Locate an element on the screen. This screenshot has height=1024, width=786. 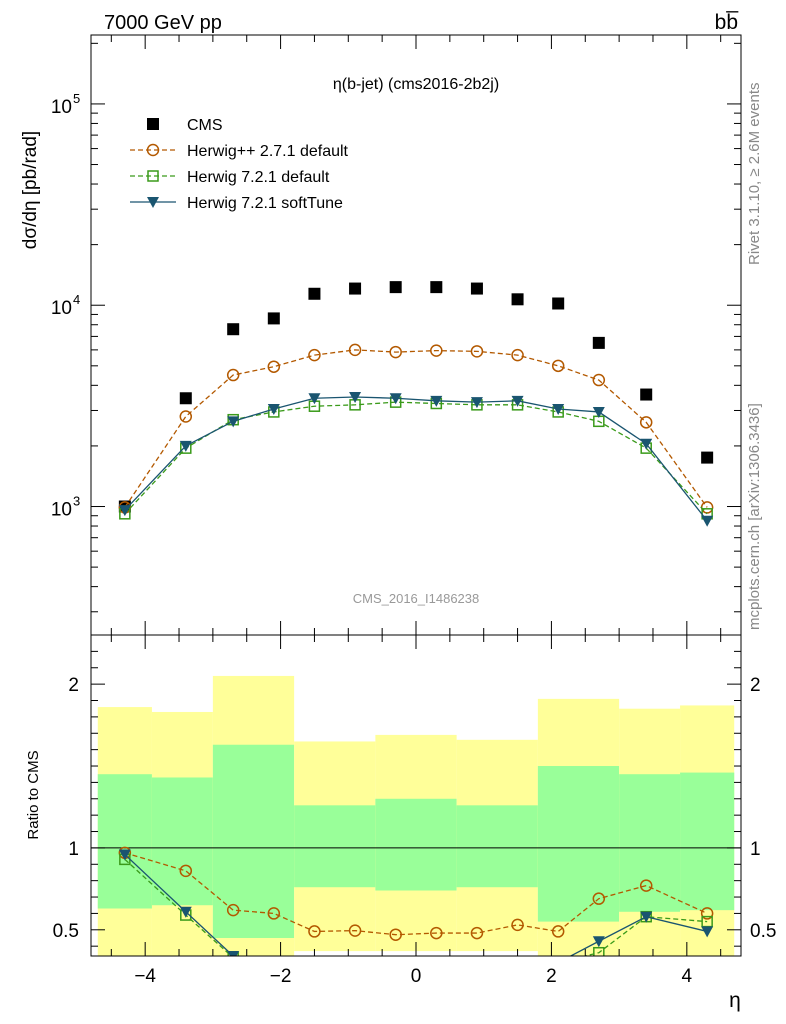
header-energy-label: 7000 GeV pp is located at coordinates (163, 23).